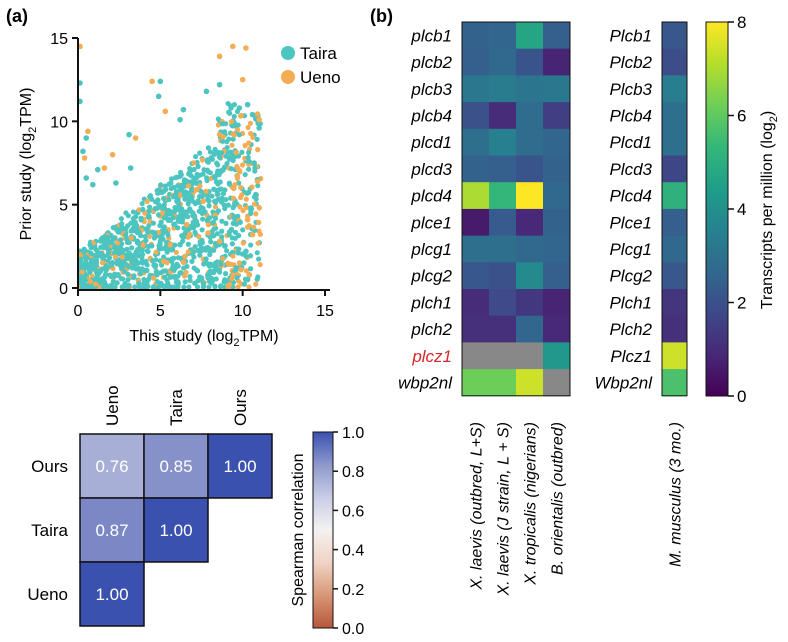 The height and width of the screenshot is (642, 788). What do you see at coordinates (353, 551) in the screenshot?
I see `colorbar-tick-label: 0.4` at bounding box center [353, 551].